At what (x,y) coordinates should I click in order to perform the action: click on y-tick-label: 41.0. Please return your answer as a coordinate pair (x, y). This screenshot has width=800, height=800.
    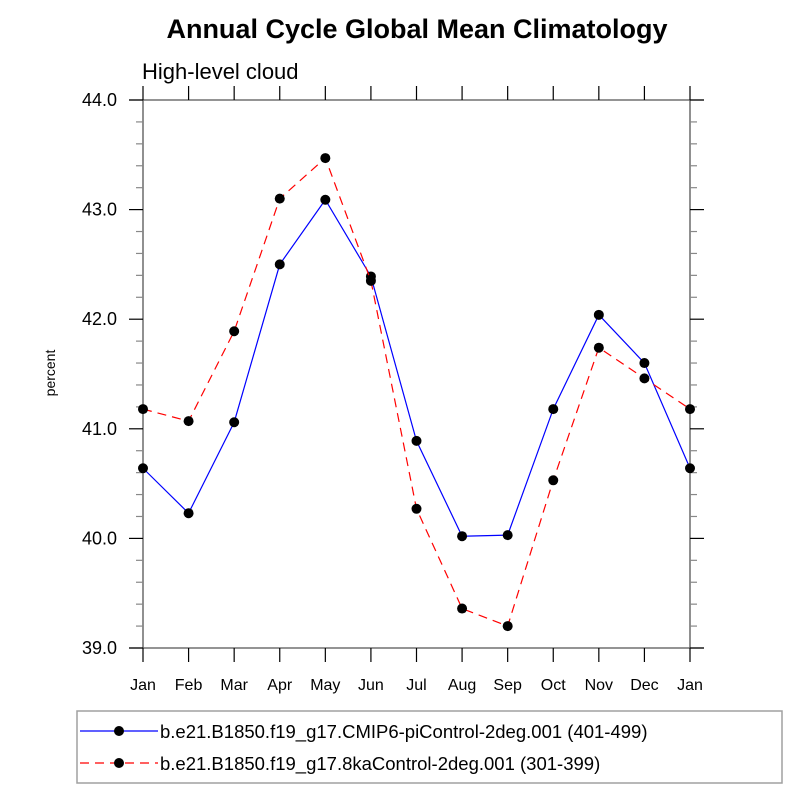
    Looking at the image, I should click on (99, 429).